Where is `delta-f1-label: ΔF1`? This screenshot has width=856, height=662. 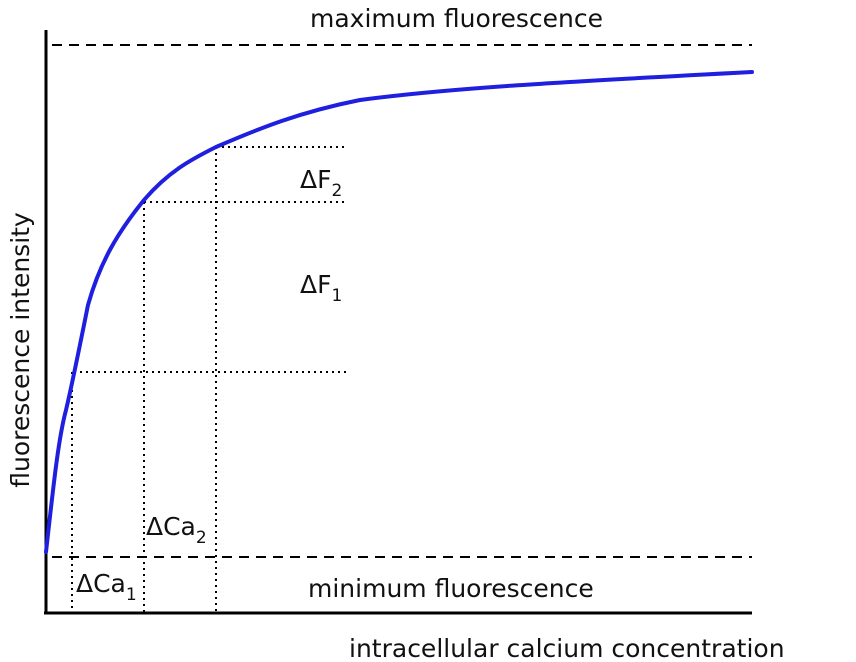 delta-f1-label: ΔF1 is located at coordinates (321, 288).